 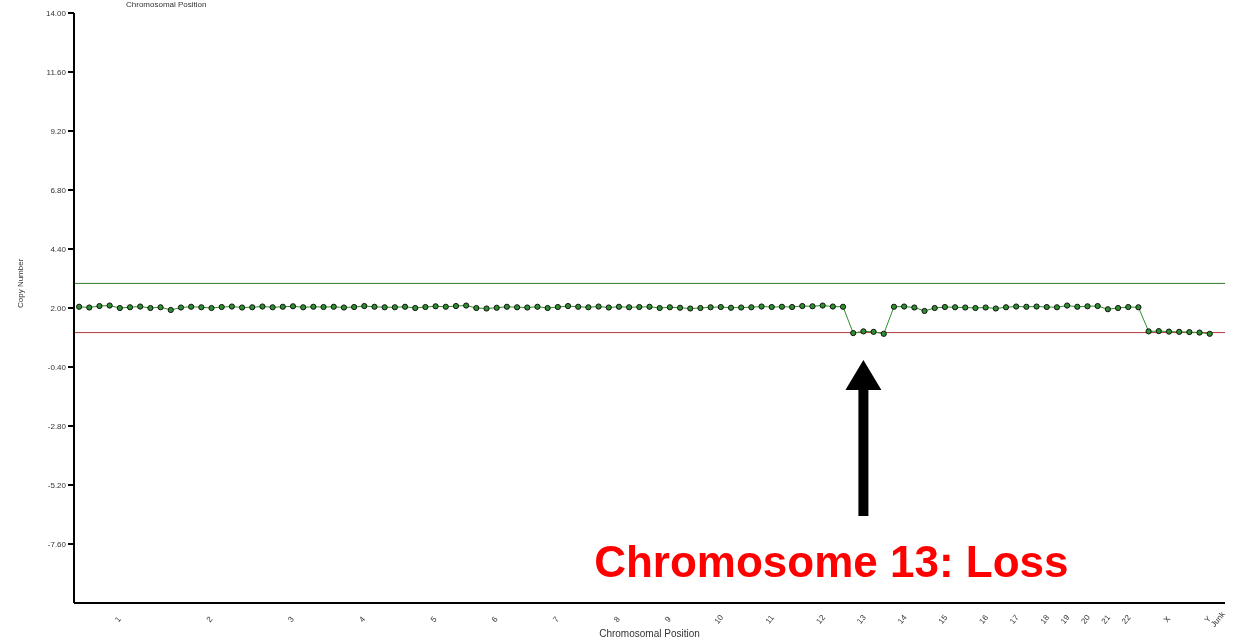 I want to click on y-tick-label: -2.80, so click(x=57, y=426).